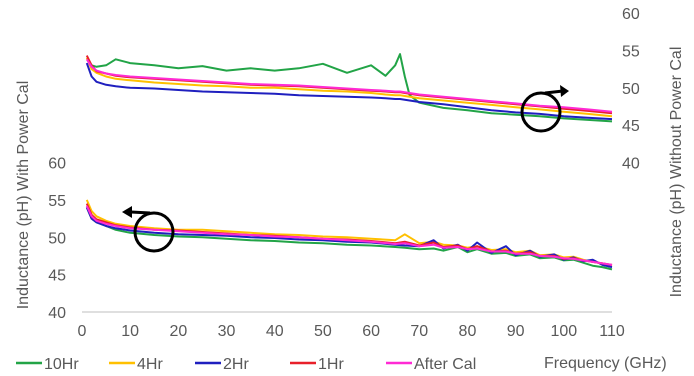 The height and width of the screenshot is (376, 694). What do you see at coordinates (140, 212) in the screenshot?
I see `left-axis-arrow-icon` at bounding box center [140, 212].